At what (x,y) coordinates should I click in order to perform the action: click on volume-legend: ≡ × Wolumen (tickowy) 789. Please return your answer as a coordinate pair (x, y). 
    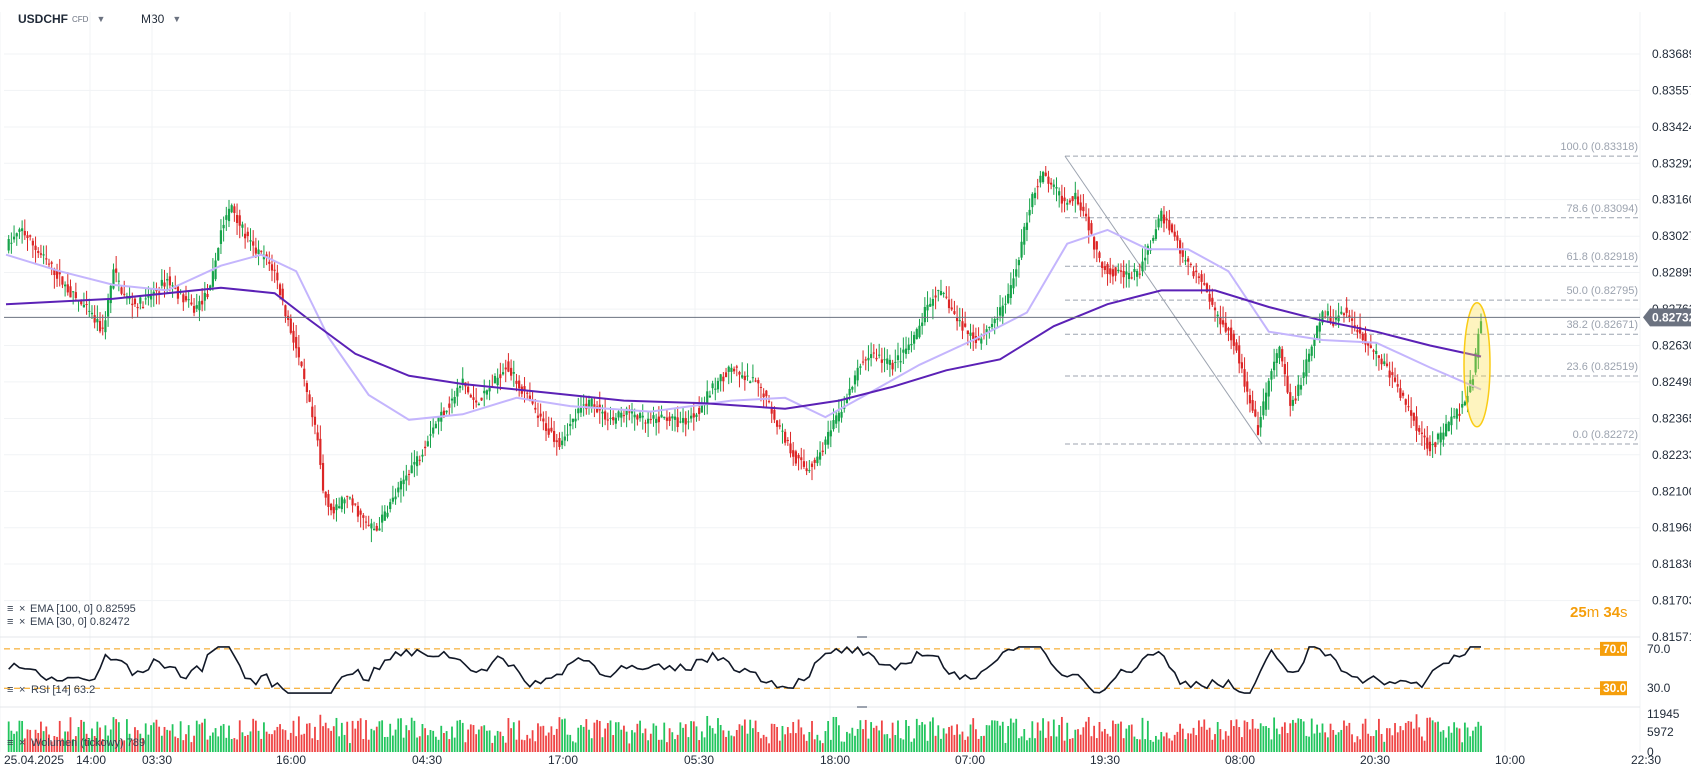
    Looking at the image, I should click on (76, 743).